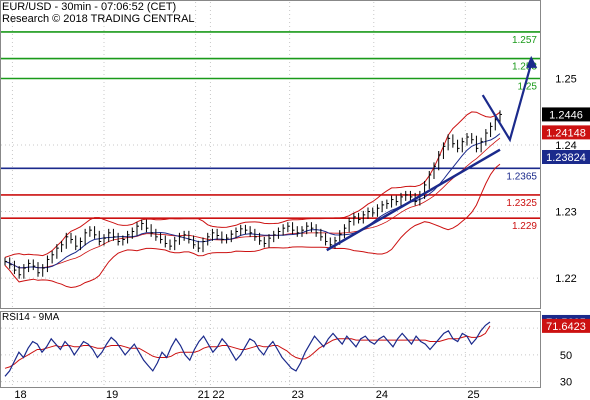 The width and height of the screenshot is (590, 400). I want to click on rsi-ma-line, so click(247, 347).